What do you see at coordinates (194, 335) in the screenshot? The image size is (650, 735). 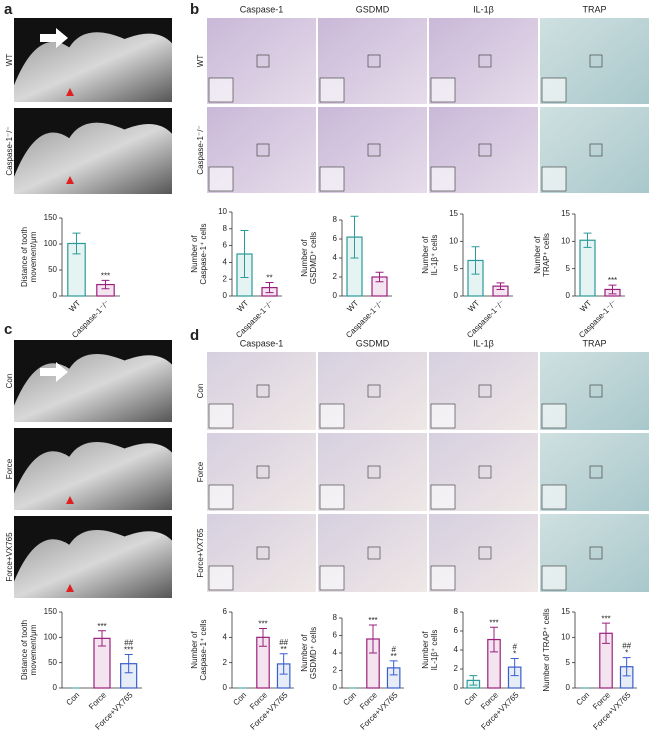 I see `panel-label: d` at bounding box center [194, 335].